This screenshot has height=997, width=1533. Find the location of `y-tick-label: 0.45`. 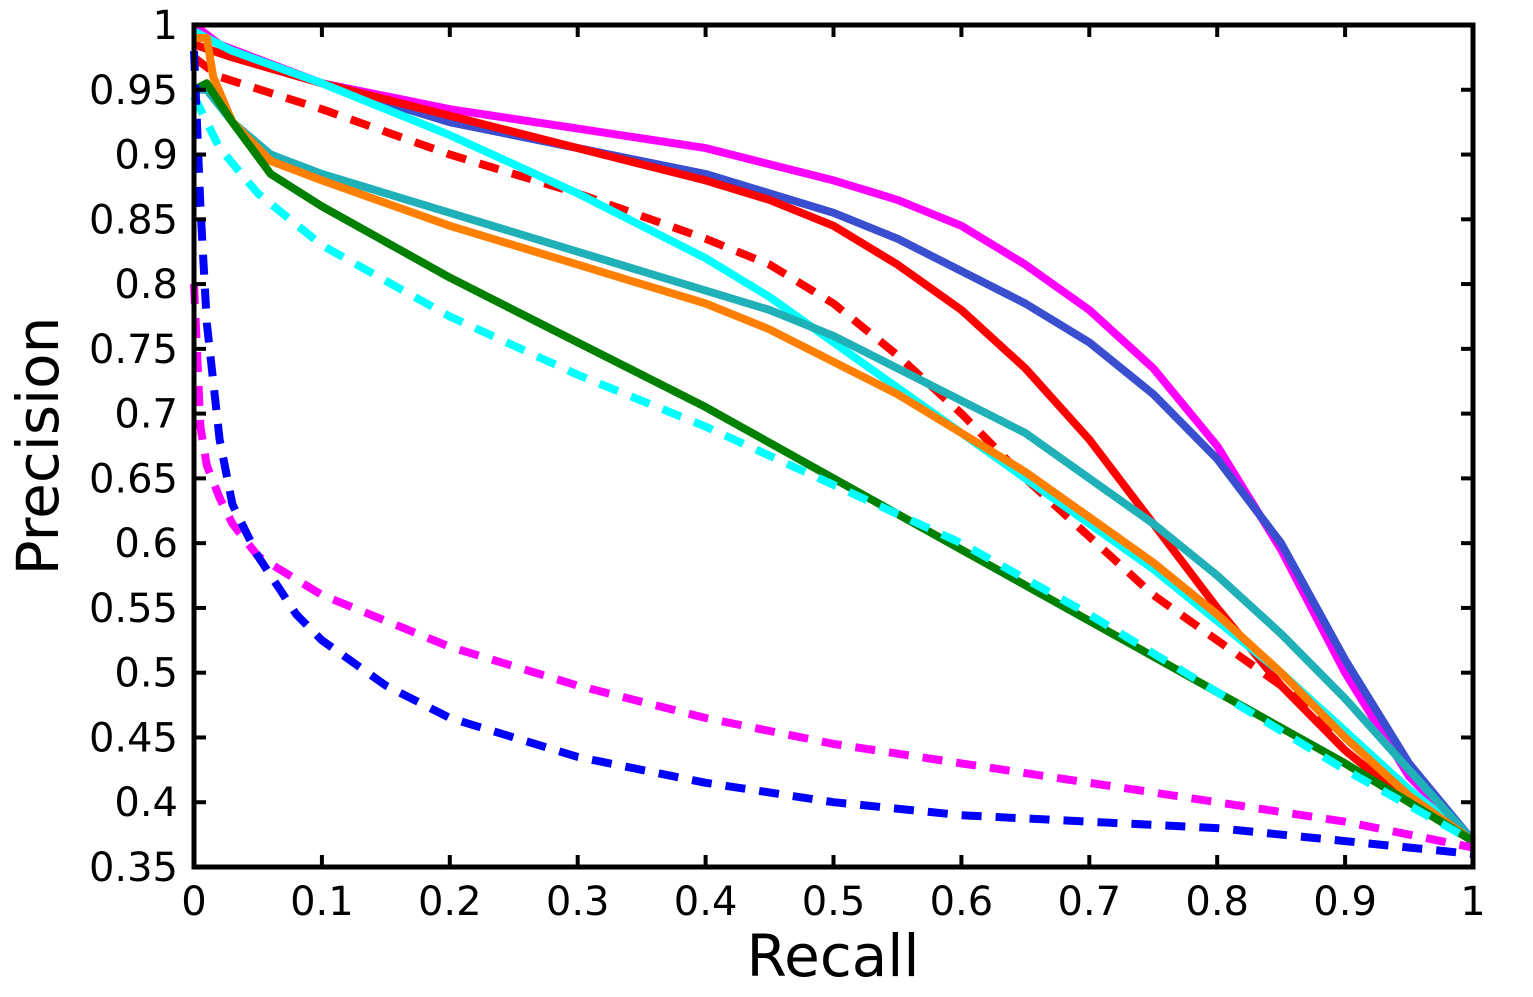

y-tick-label: 0.45 is located at coordinates (133, 738).